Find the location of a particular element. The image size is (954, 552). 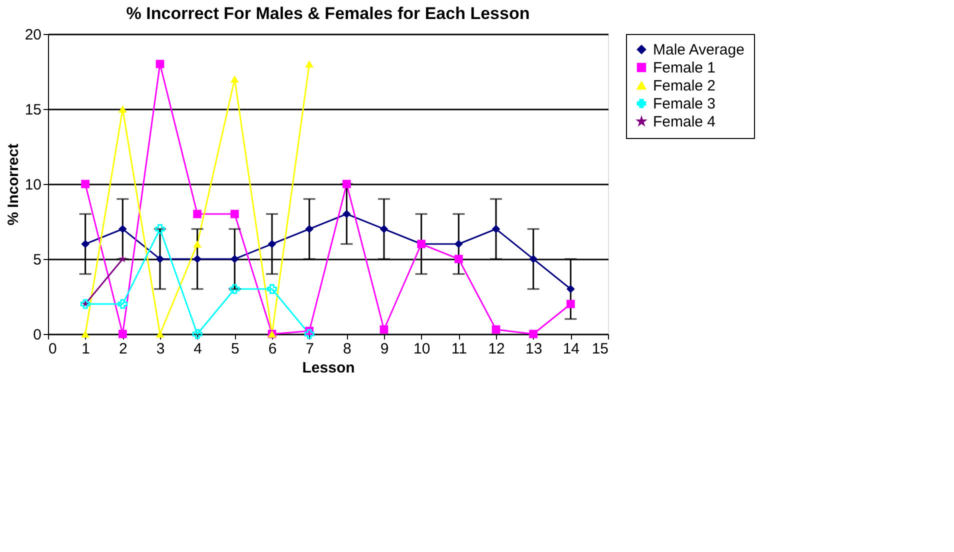

legend-label: Female 1 is located at coordinates (684, 68).